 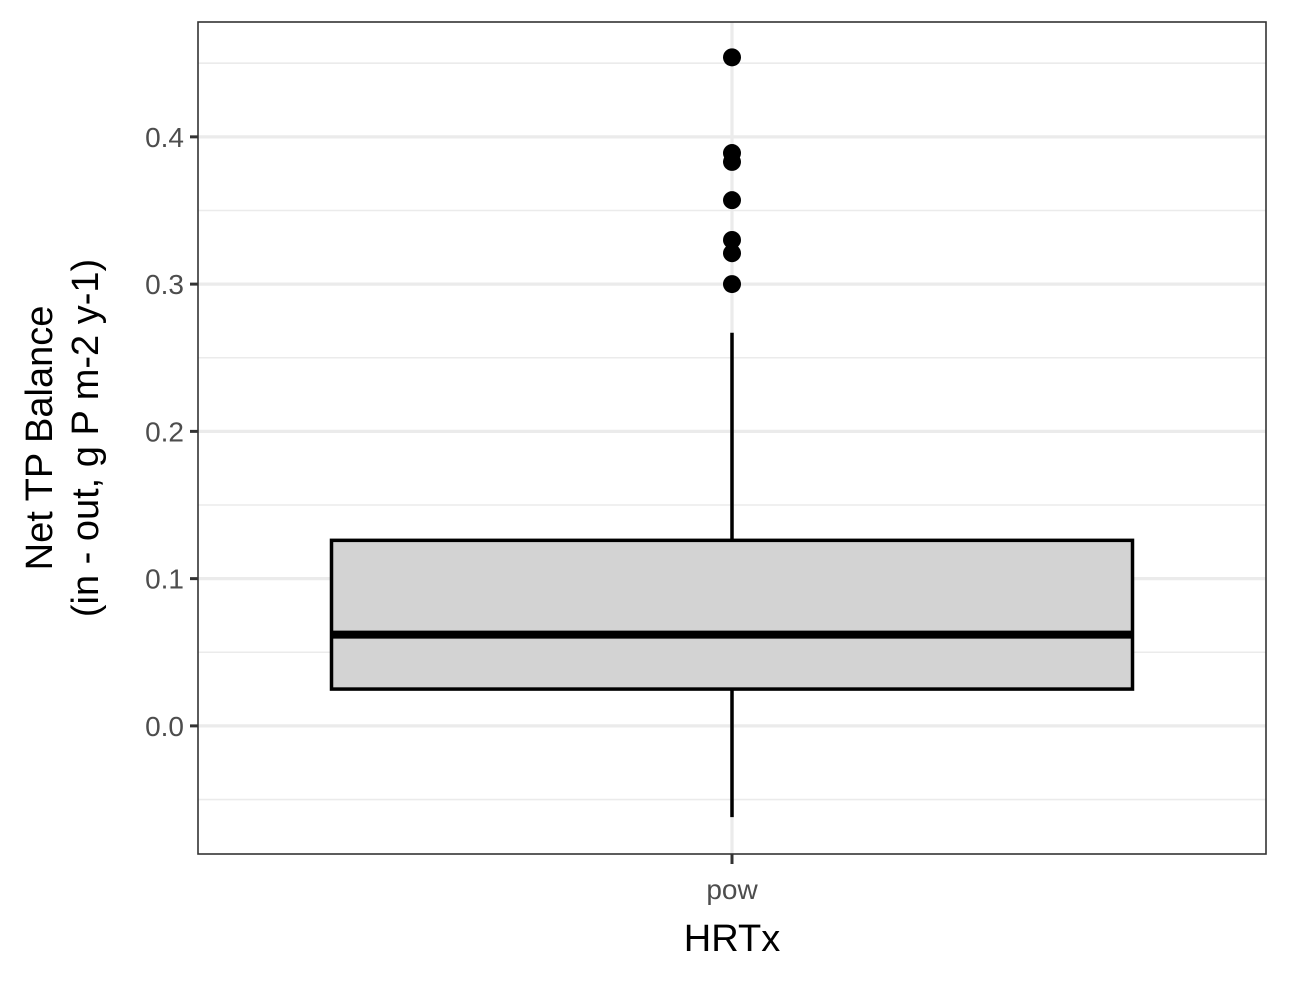 I want to click on y-axis: 0.0 0.1 0.2 0.3 0.4, so click(x=171, y=432).